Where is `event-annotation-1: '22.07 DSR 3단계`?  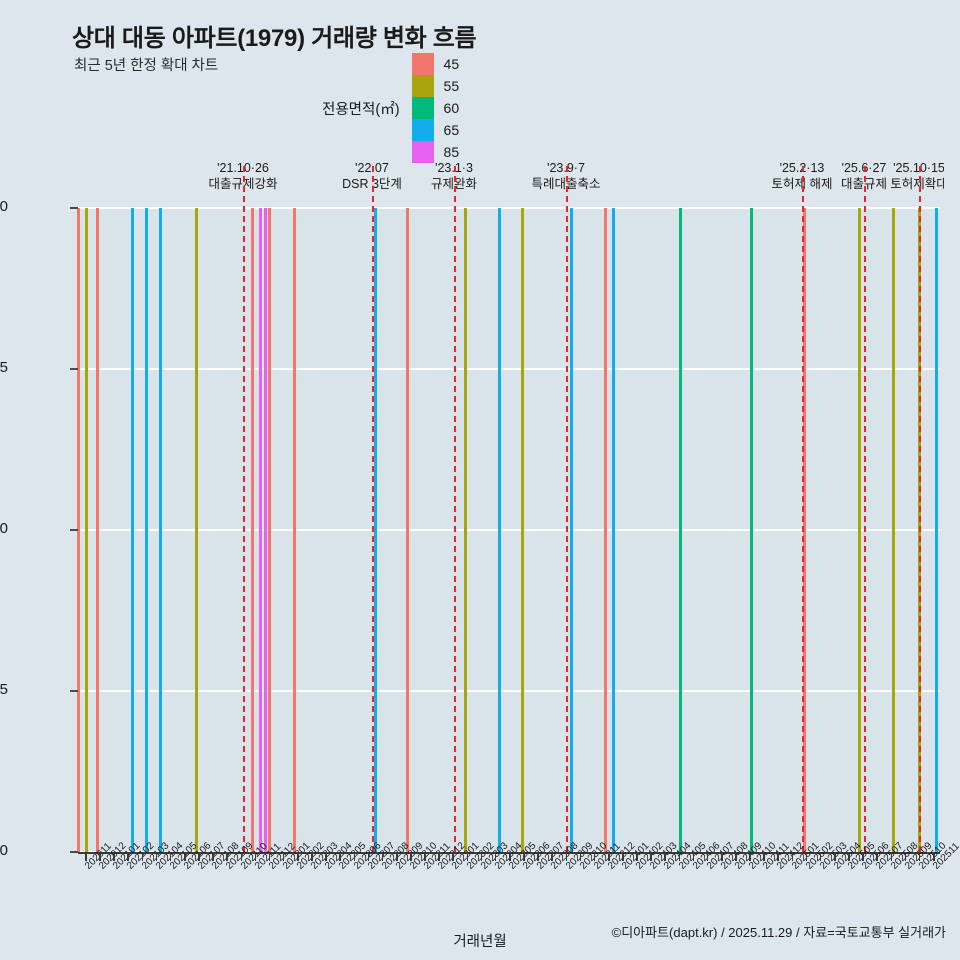
event-annotation-1: '22.07 DSR 3단계 is located at coordinates (372, 176).